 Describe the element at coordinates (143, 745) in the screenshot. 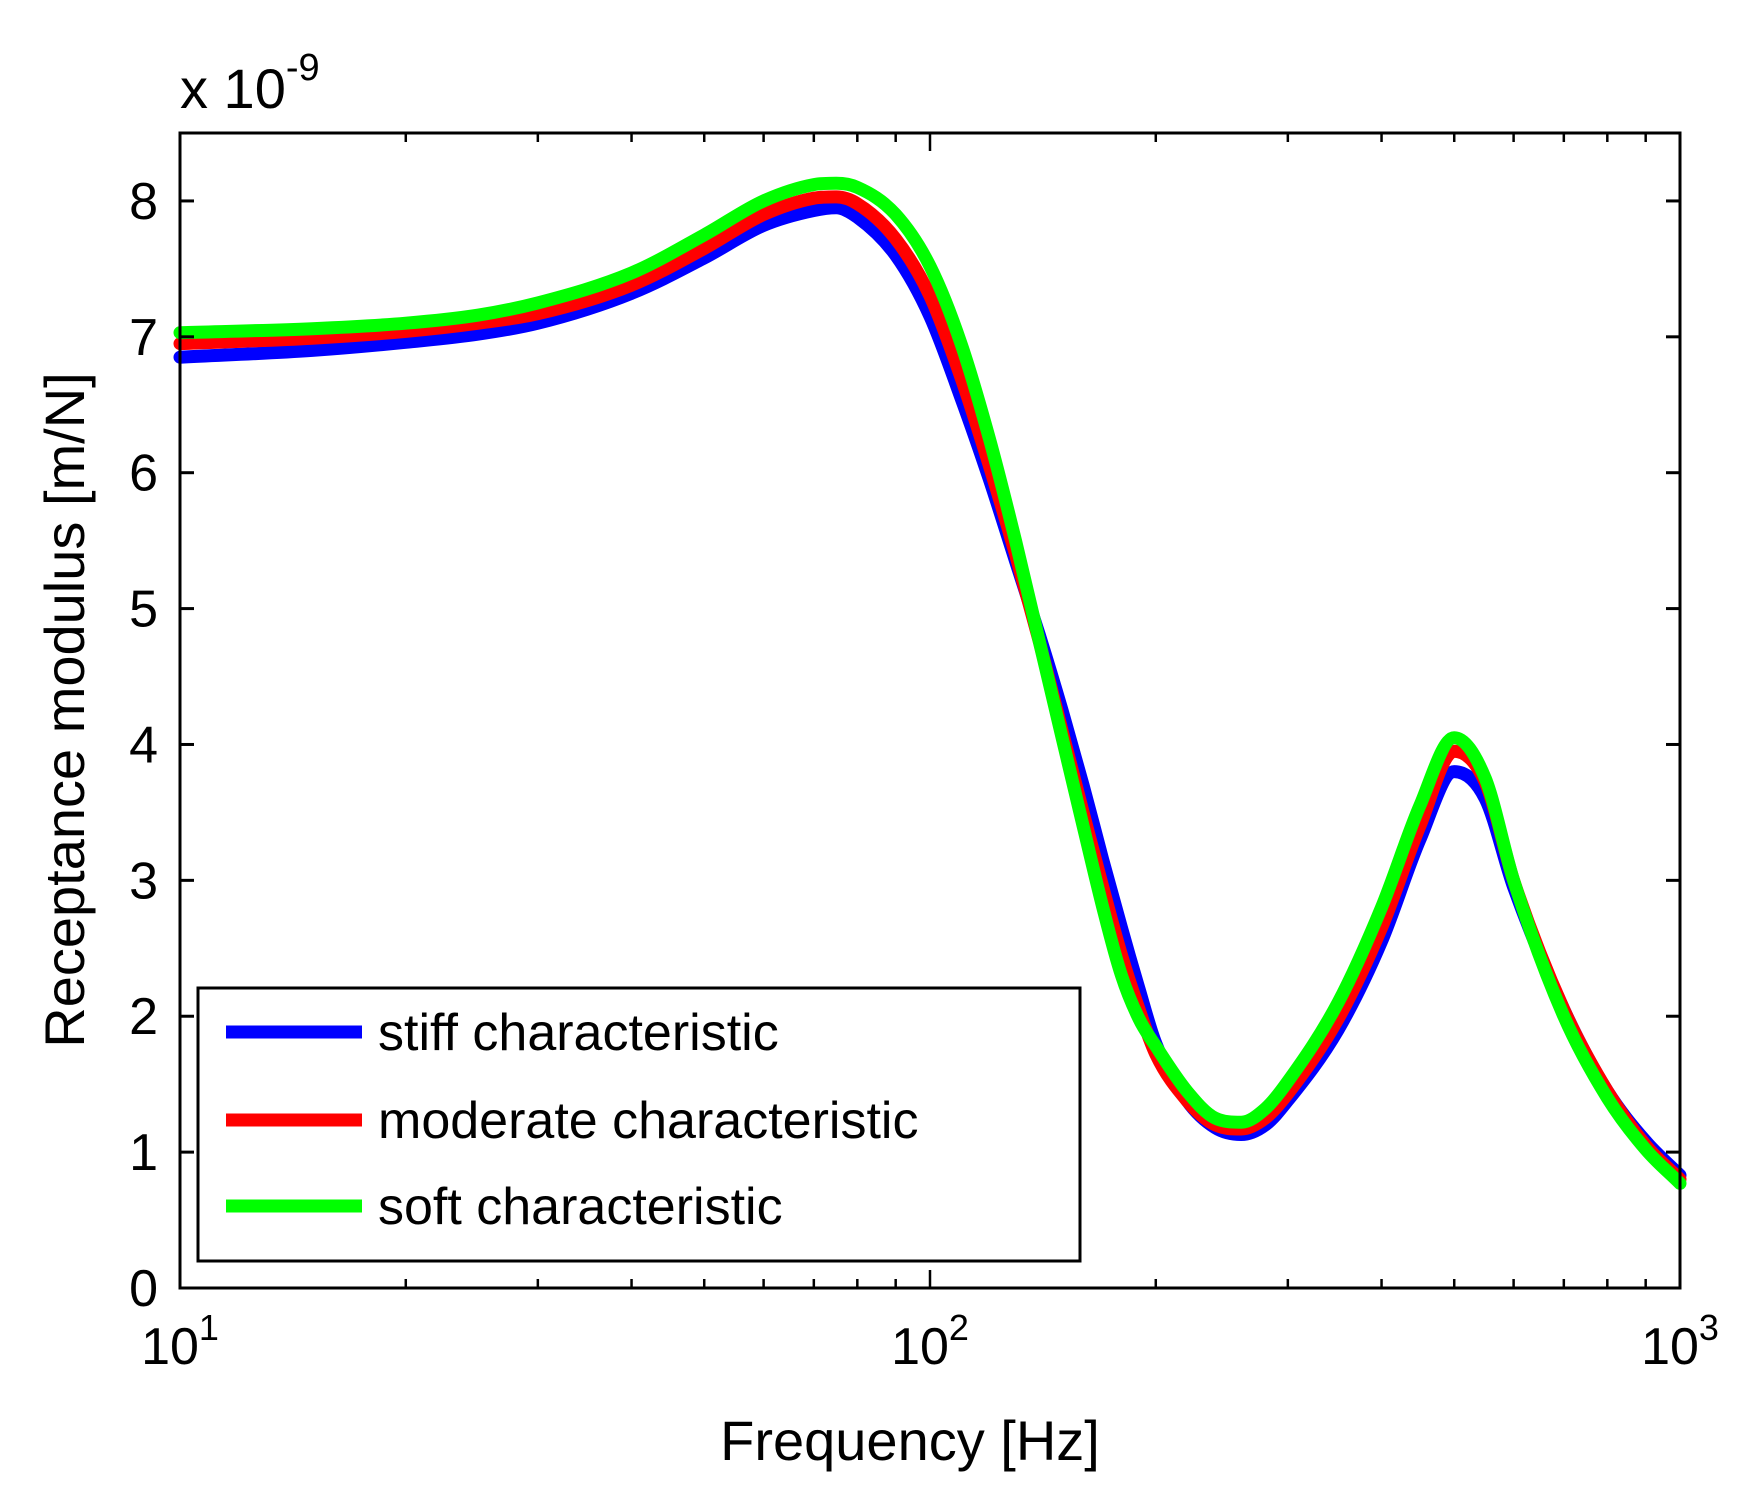

I see `y-tick-label: 4` at that location.